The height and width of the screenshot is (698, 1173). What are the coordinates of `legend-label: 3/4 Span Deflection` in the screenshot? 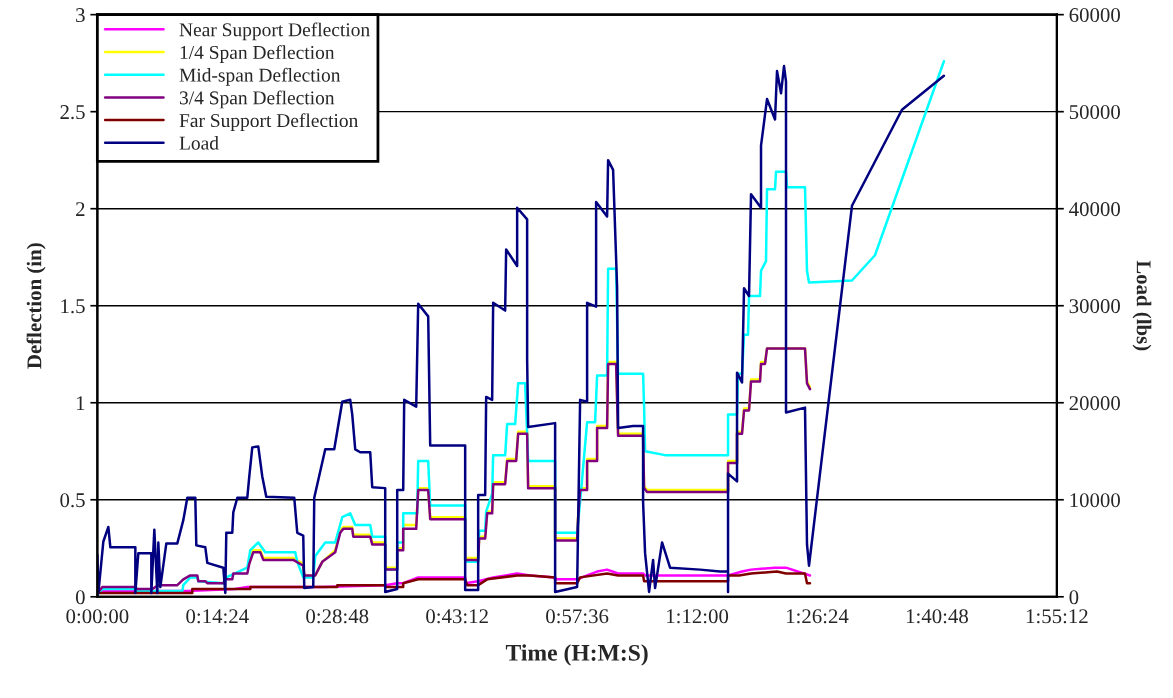 It's located at (257, 99).